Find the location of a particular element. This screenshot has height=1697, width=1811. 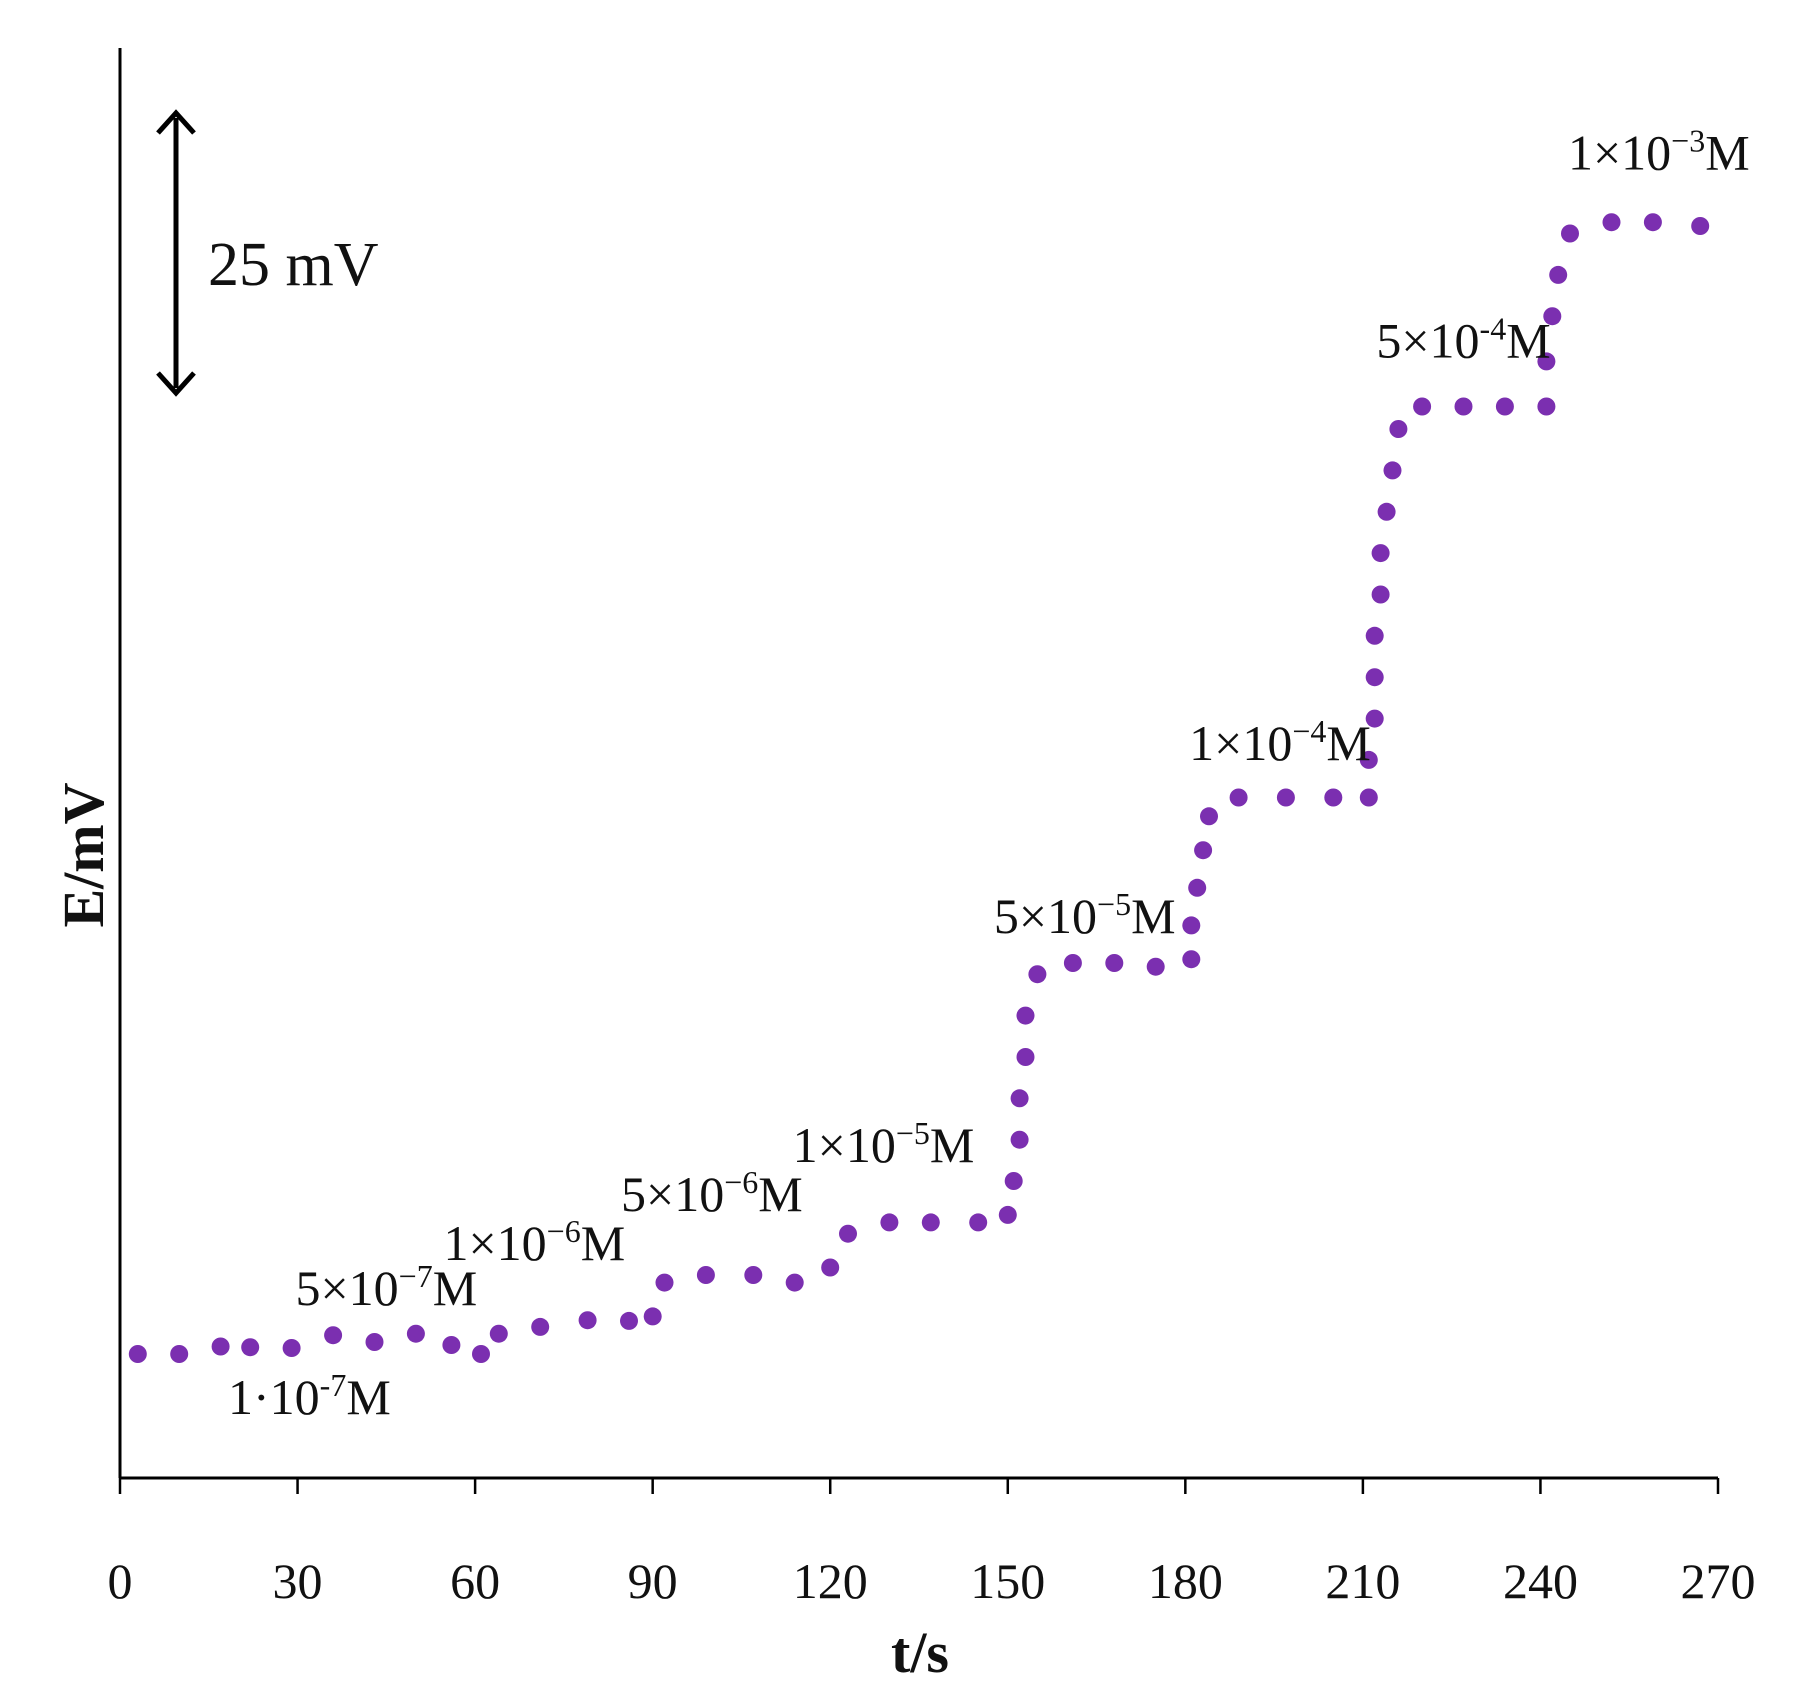

scale-bar-arrow-top-icon is located at coordinates (176, 122).